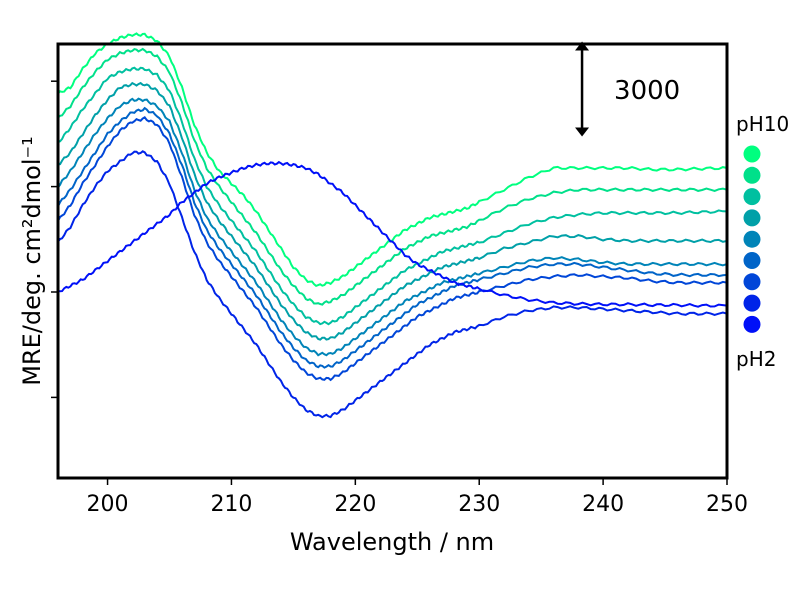  I want to click on scale-bar-arrow-up, so click(582, 46).